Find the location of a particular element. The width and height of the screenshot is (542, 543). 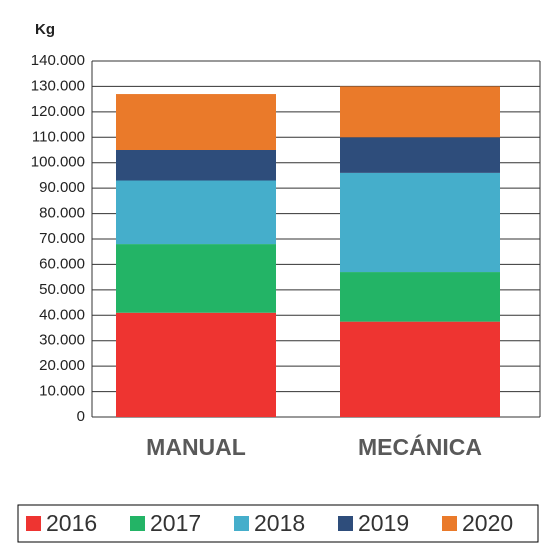

legend-label: 2017 is located at coordinates (175, 523).